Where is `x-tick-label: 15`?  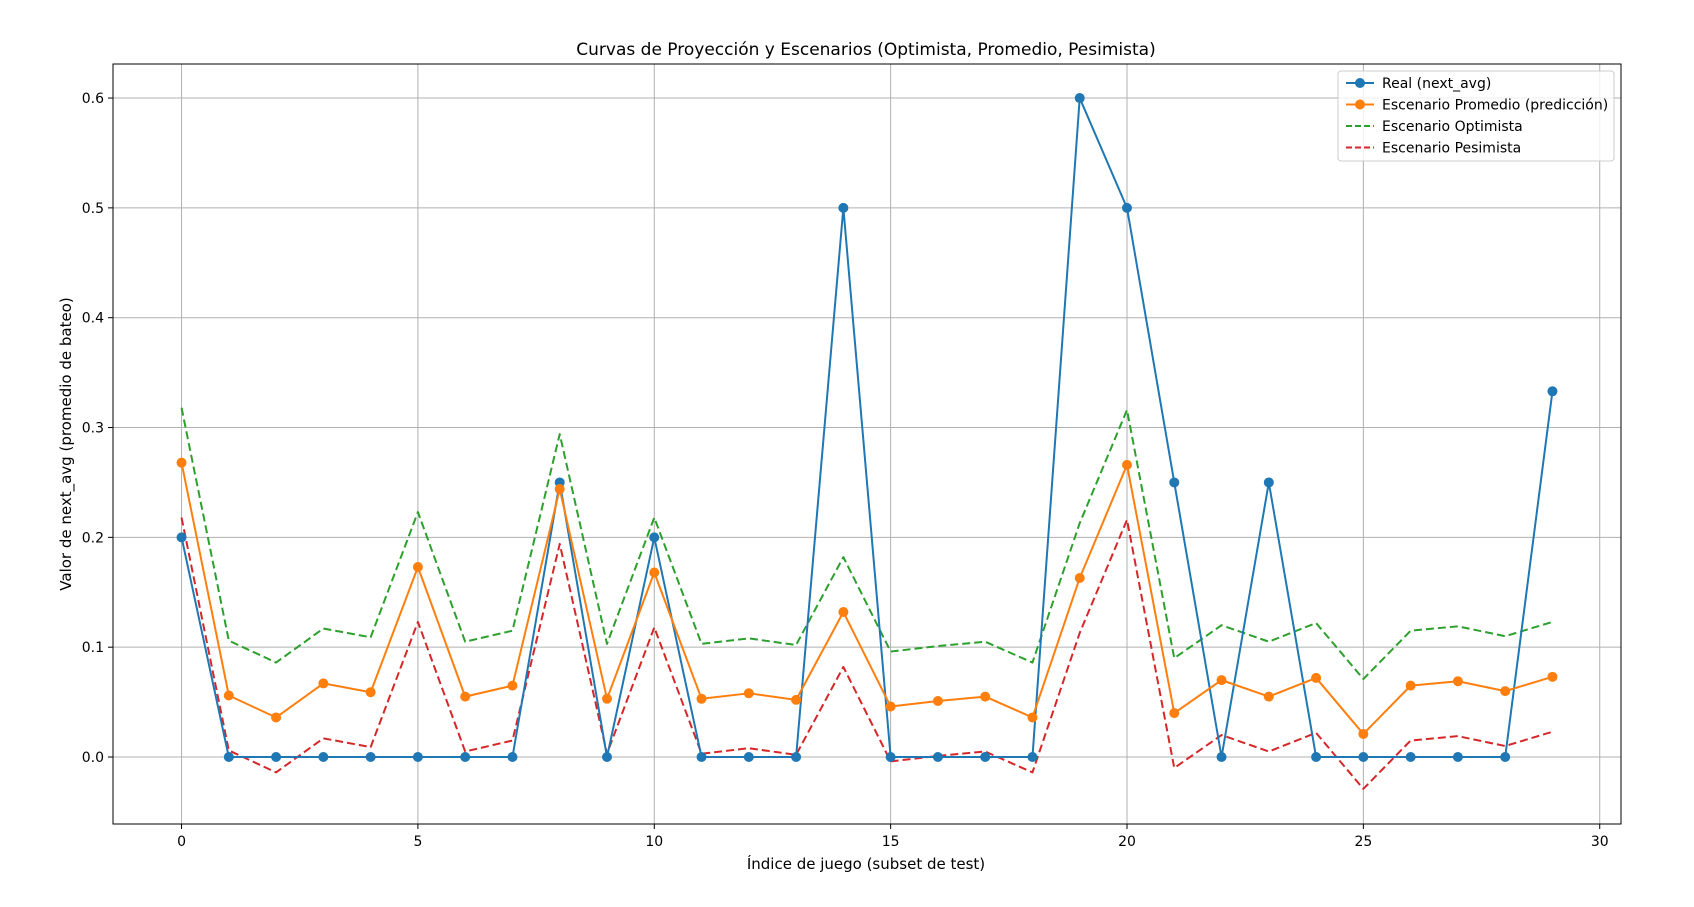 x-tick-label: 15 is located at coordinates (891, 842).